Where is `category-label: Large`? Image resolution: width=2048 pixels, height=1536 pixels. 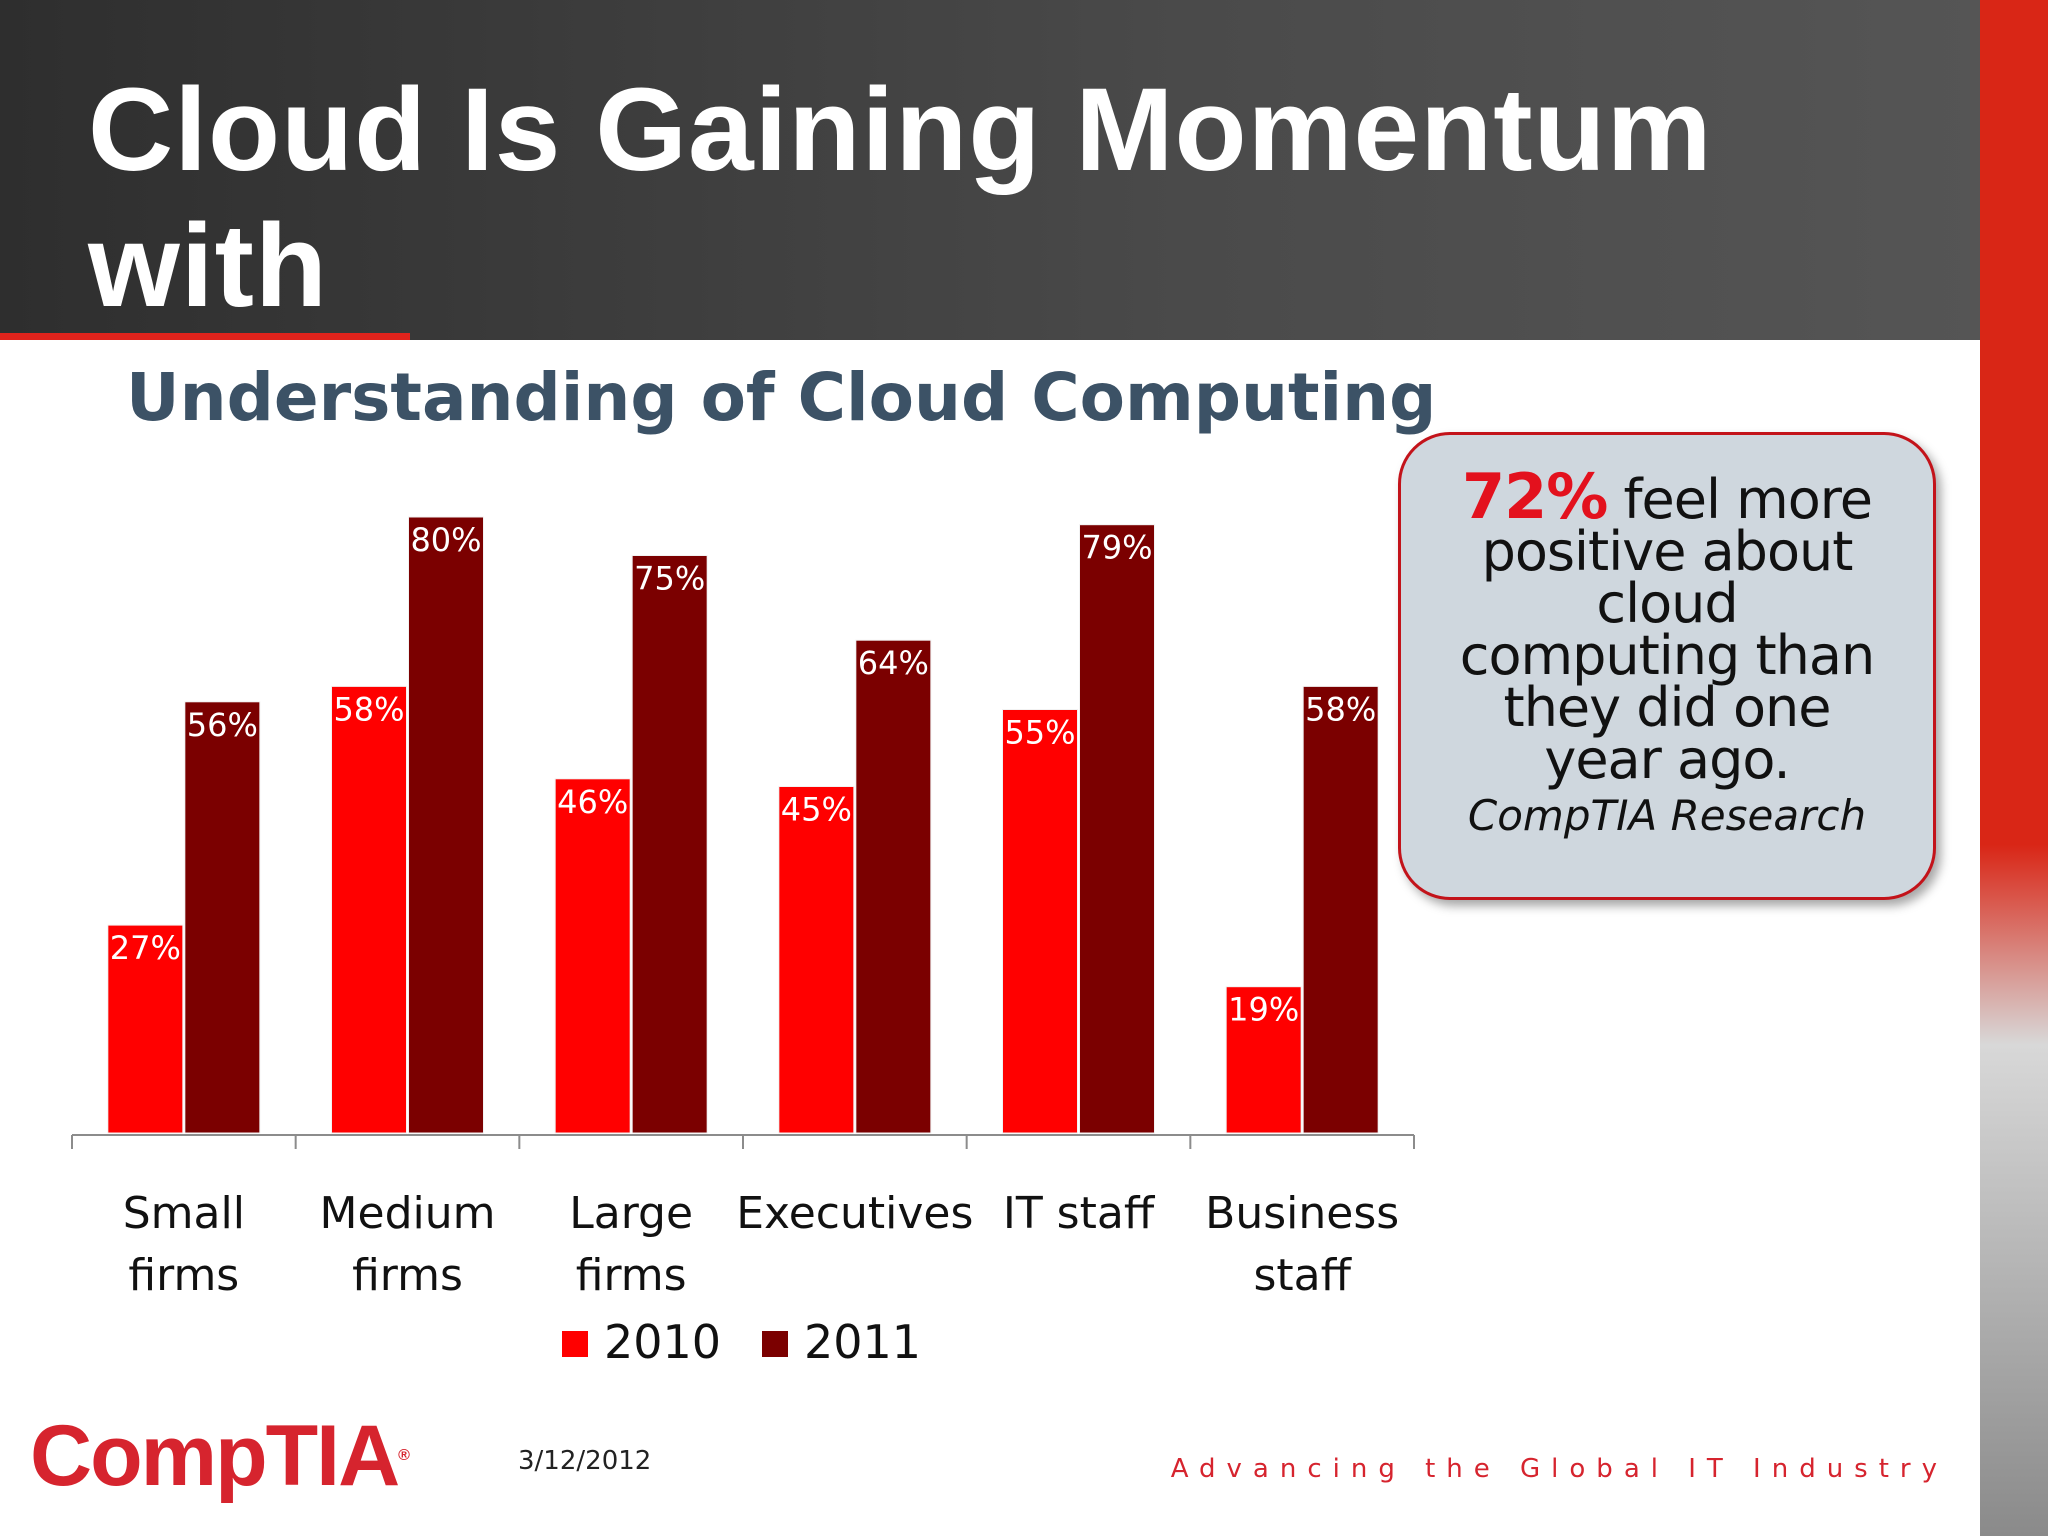
category-label: Large is located at coordinates (631, 1213).